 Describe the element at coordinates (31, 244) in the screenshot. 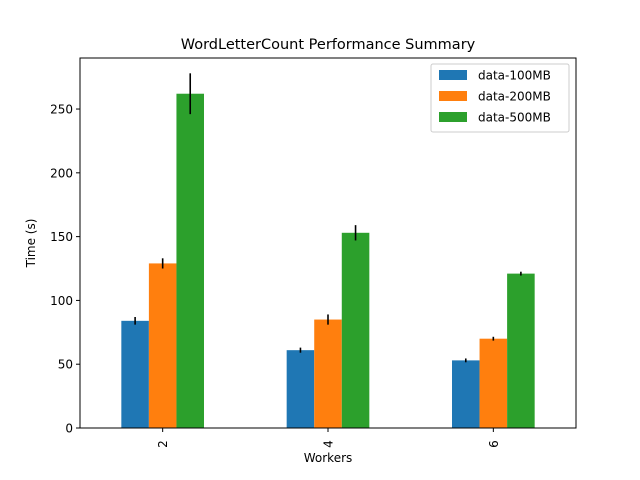

I see `y-axis-label: Time (s)` at that location.